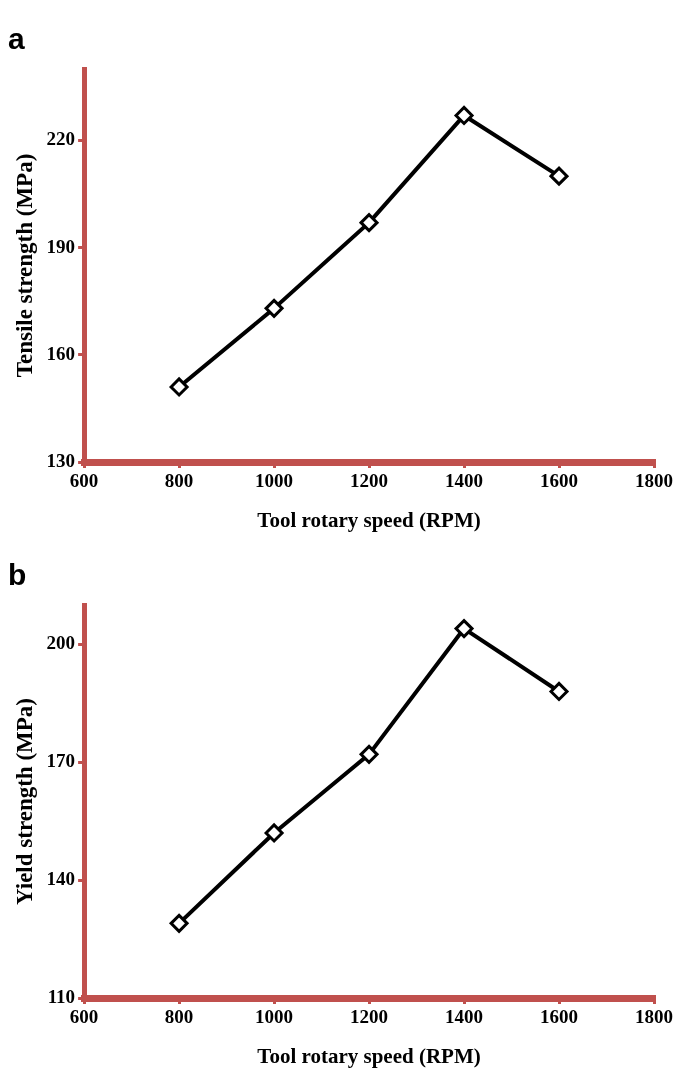 This screenshot has height=1088, width=692. What do you see at coordinates (61, 643) in the screenshot?
I see `y-tick-label: 200` at bounding box center [61, 643].